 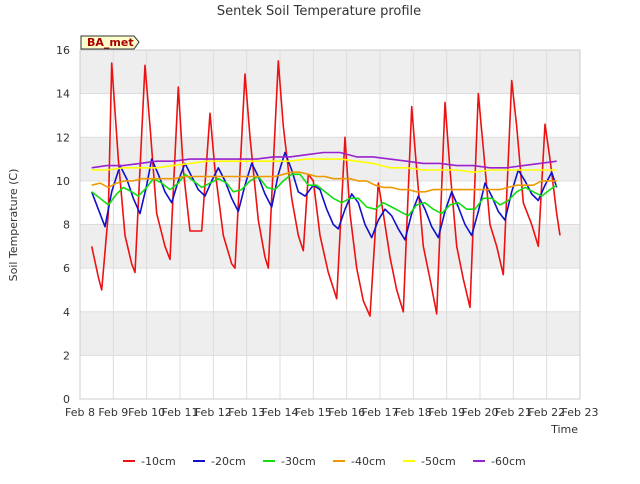 I want to click on y-axis-label: Soil Temperature (C), so click(x=13, y=225).